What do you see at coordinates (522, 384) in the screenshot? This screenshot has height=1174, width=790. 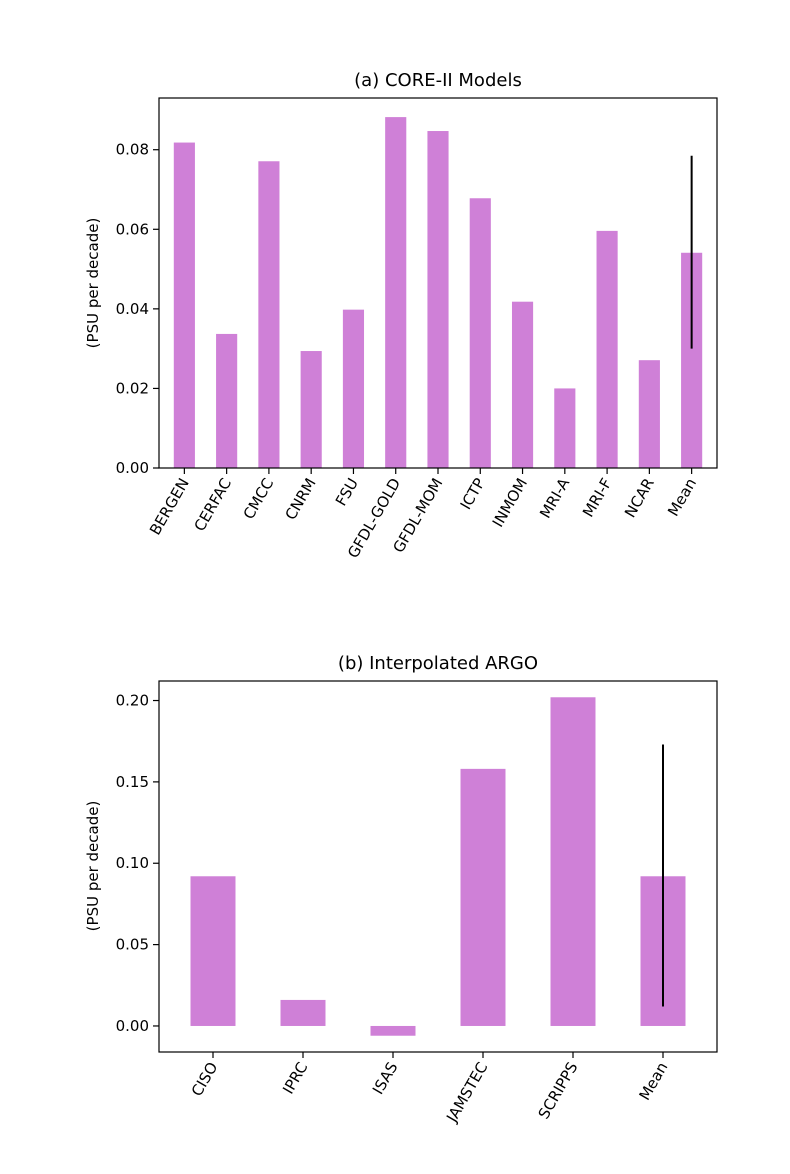 I see `bar-inmom` at bounding box center [522, 384].